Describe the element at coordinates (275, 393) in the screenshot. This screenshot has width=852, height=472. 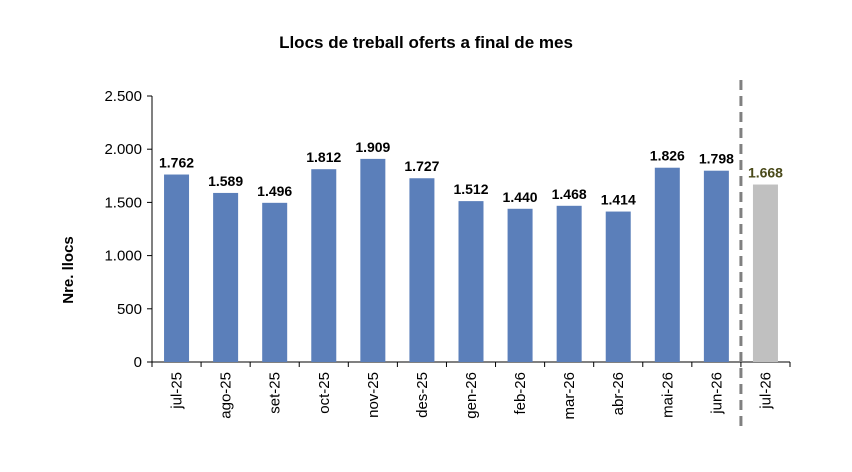
I see `x-tick-label: set-25` at that location.